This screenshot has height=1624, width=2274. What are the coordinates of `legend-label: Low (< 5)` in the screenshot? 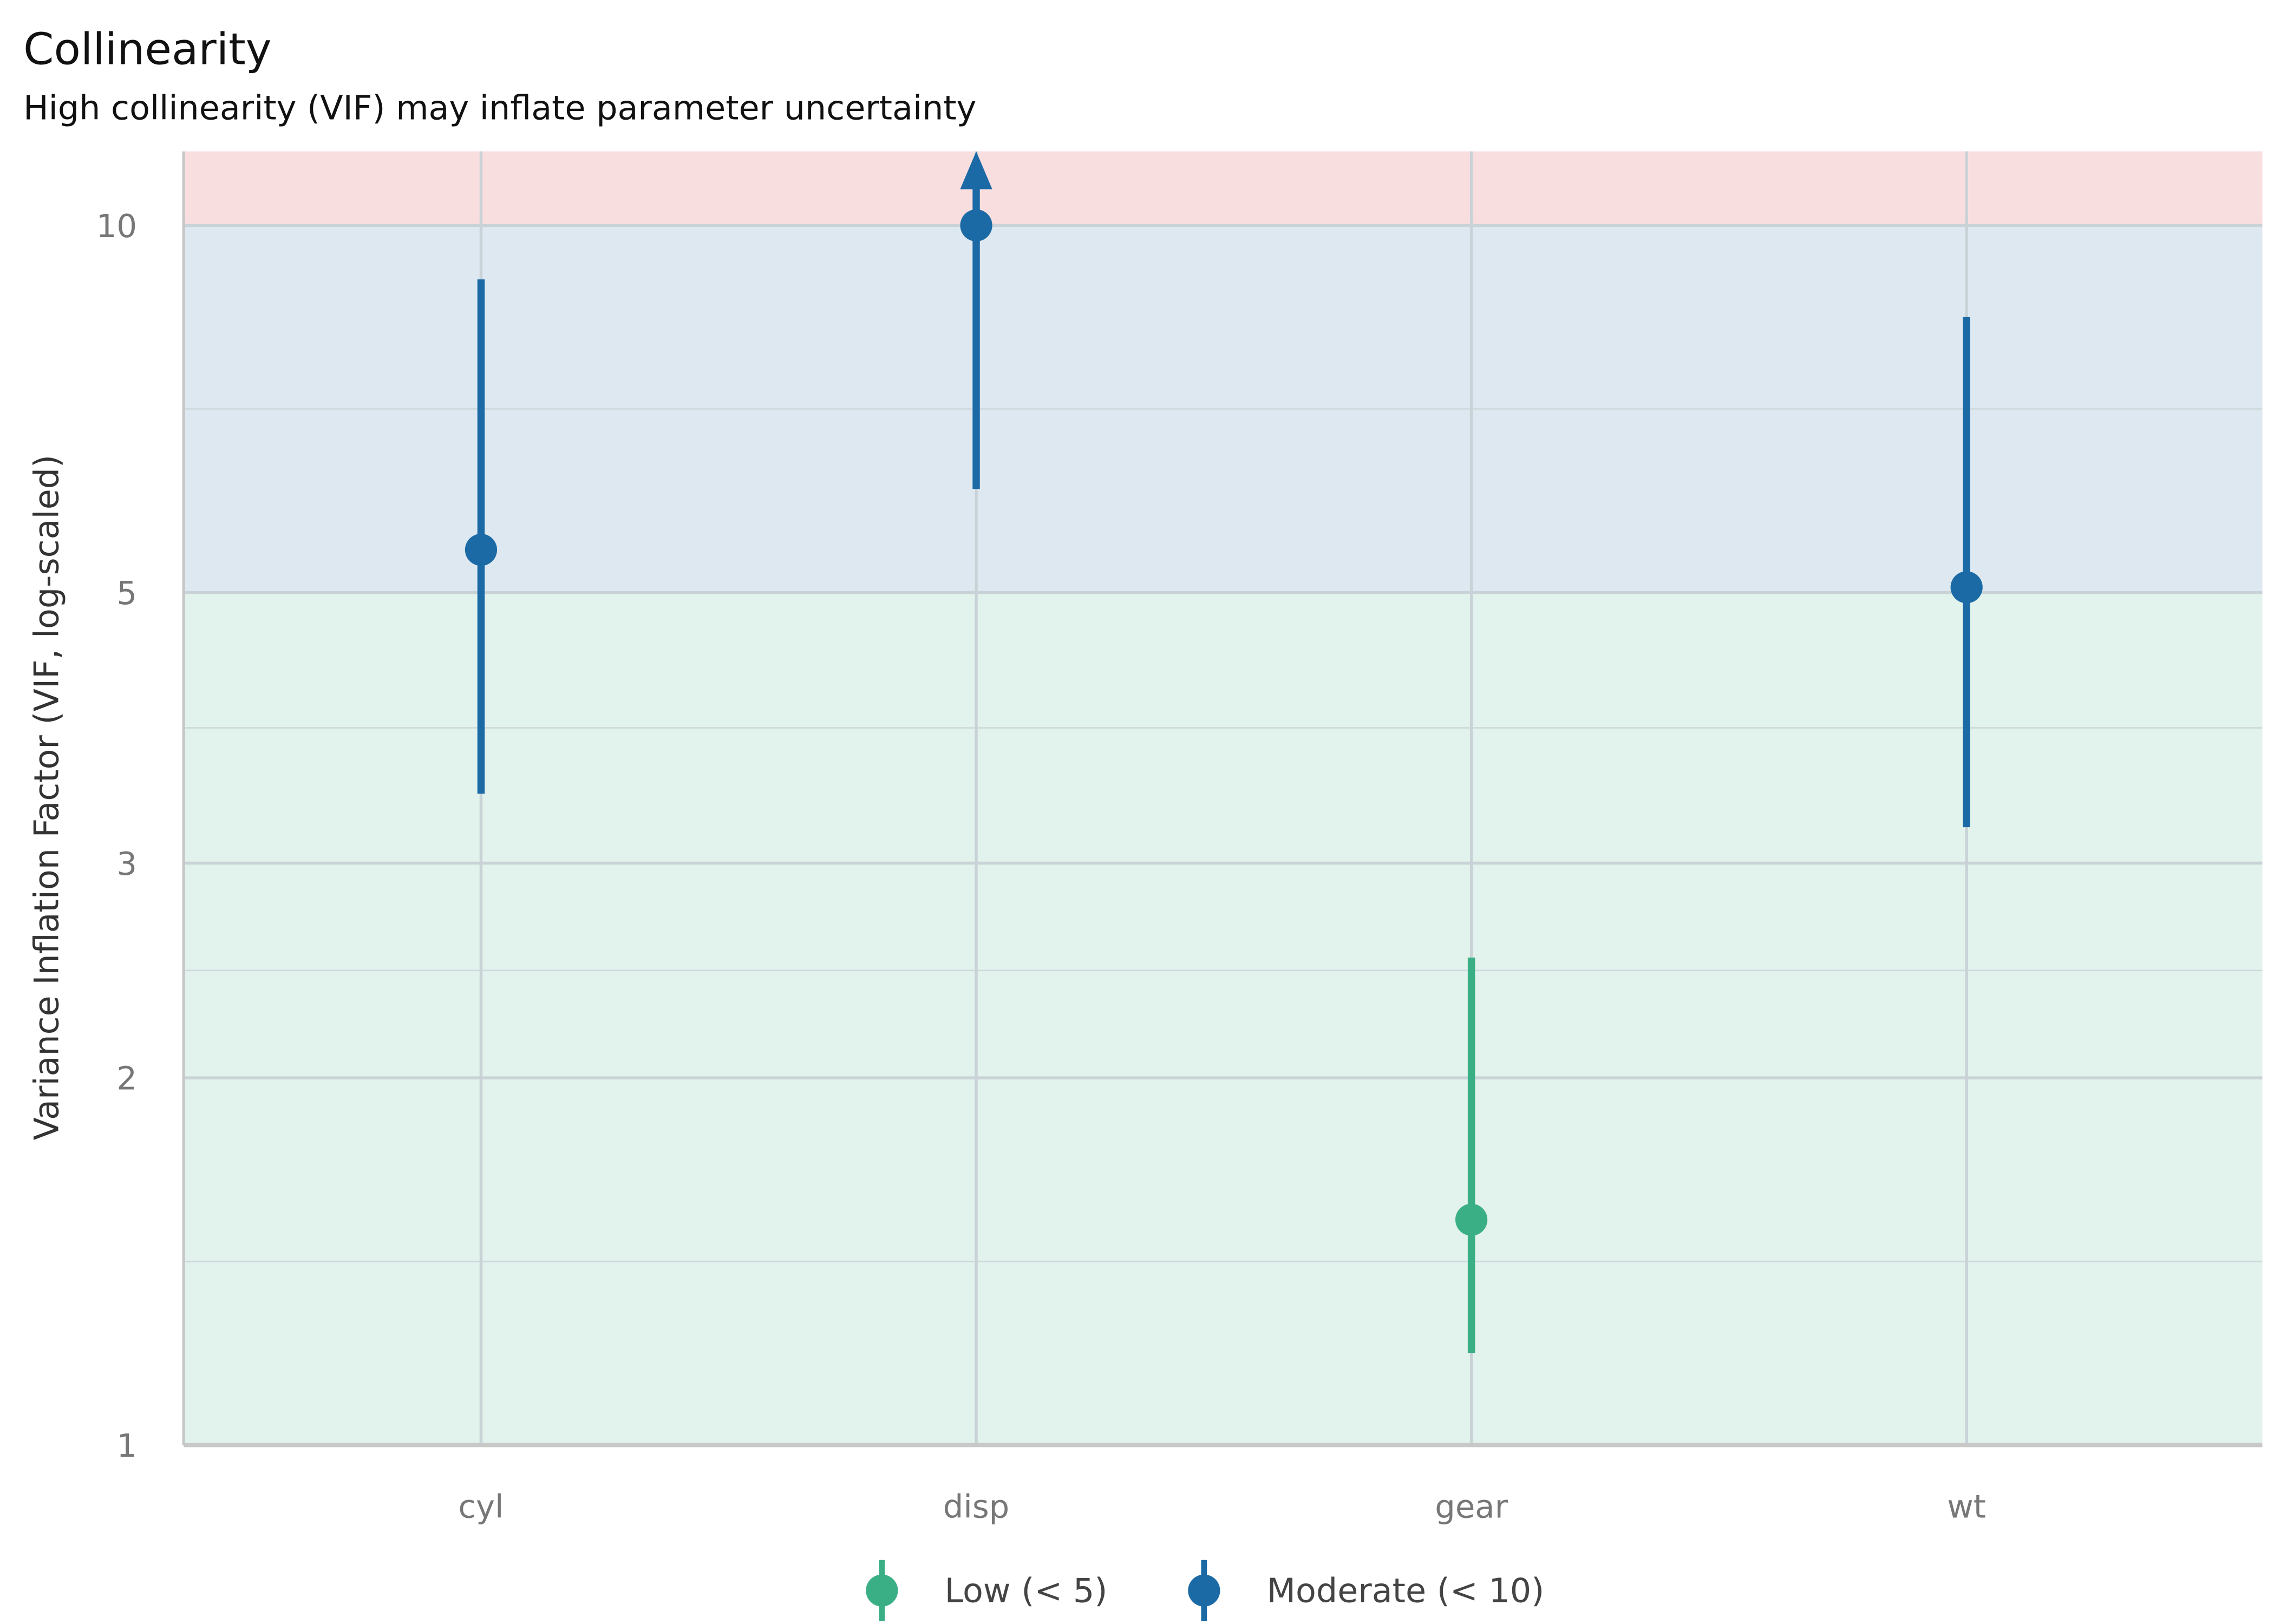 It's located at (1027, 1590).